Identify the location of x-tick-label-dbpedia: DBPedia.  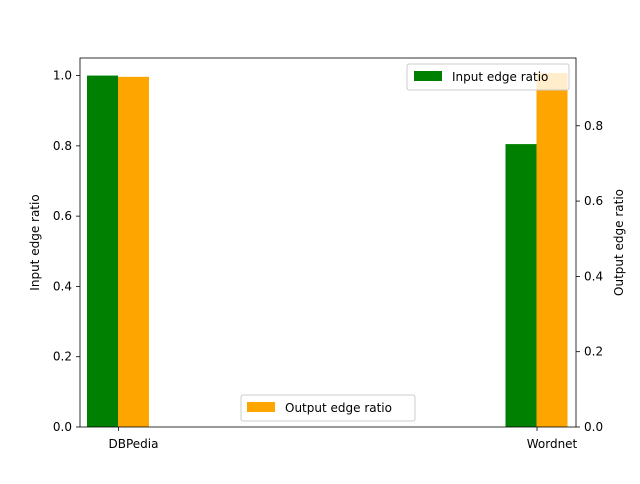
(134, 444).